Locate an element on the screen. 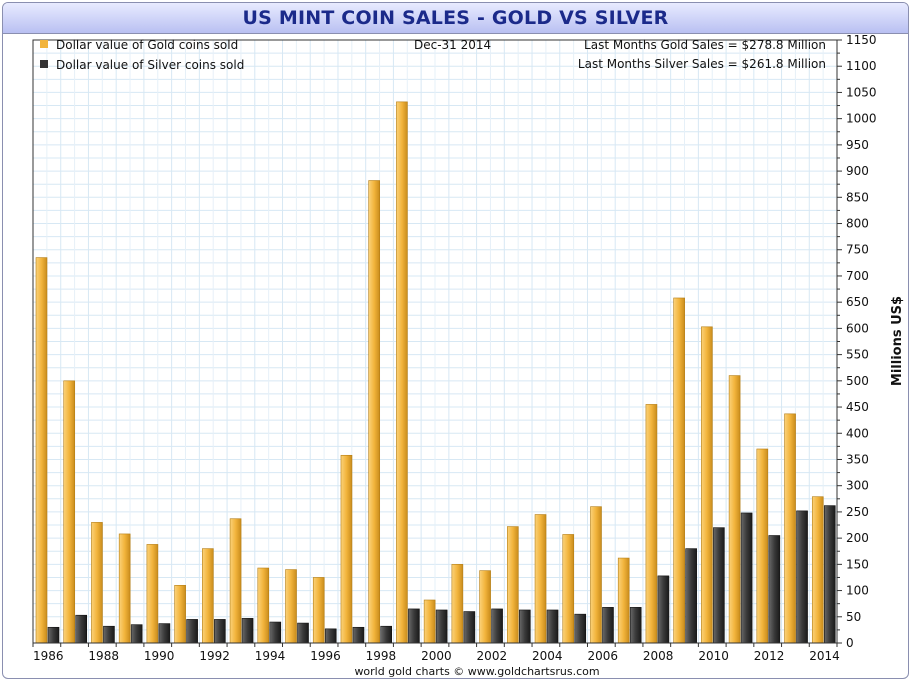 This screenshot has width=913, height=683. x-tick-label: 1986 is located at coordinates (48, 656).